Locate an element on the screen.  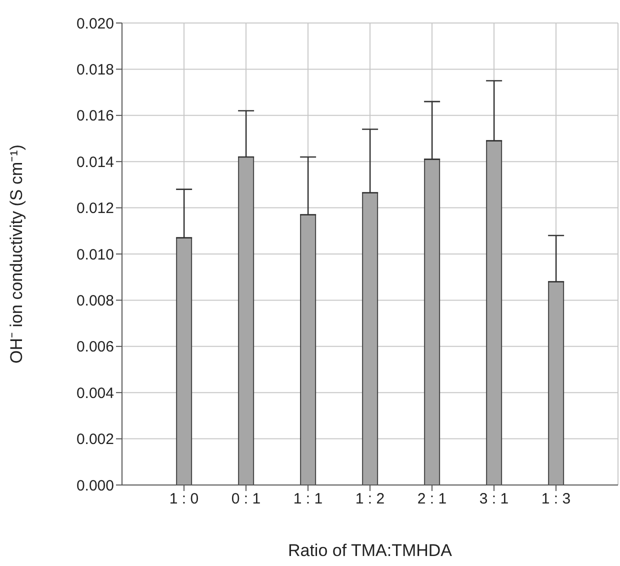
y-tick-label: 0.006 is located at coordinates (95, 347).